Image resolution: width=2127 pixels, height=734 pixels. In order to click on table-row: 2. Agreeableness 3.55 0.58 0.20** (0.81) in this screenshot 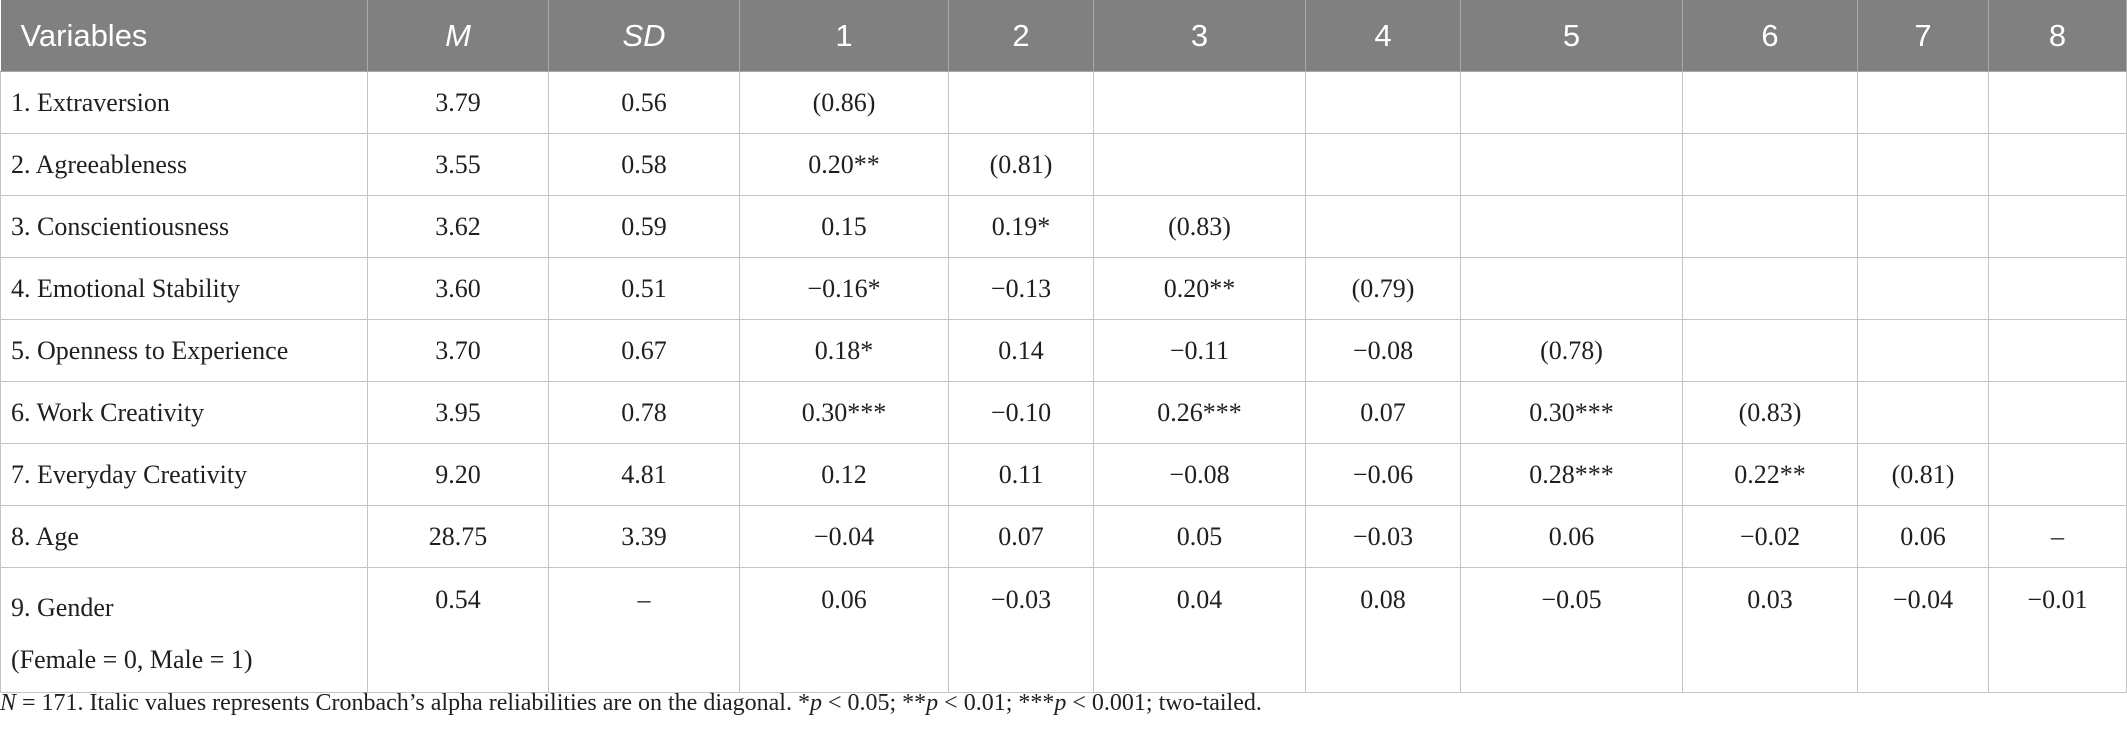, I will do `click(1063, 164)`.